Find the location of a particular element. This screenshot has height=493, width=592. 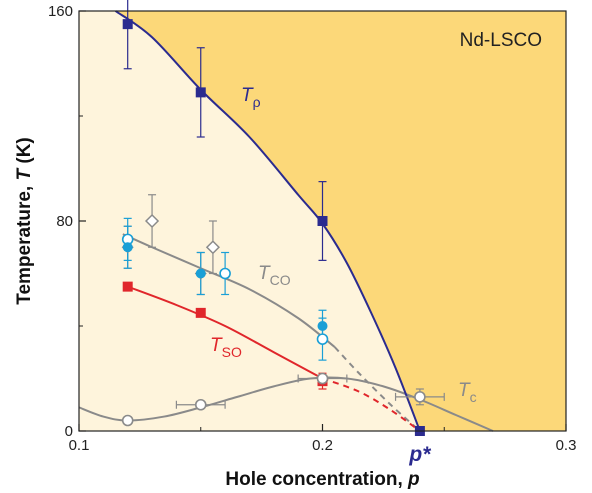

x-axis-title-var: p is located at coordinates (413, 479).